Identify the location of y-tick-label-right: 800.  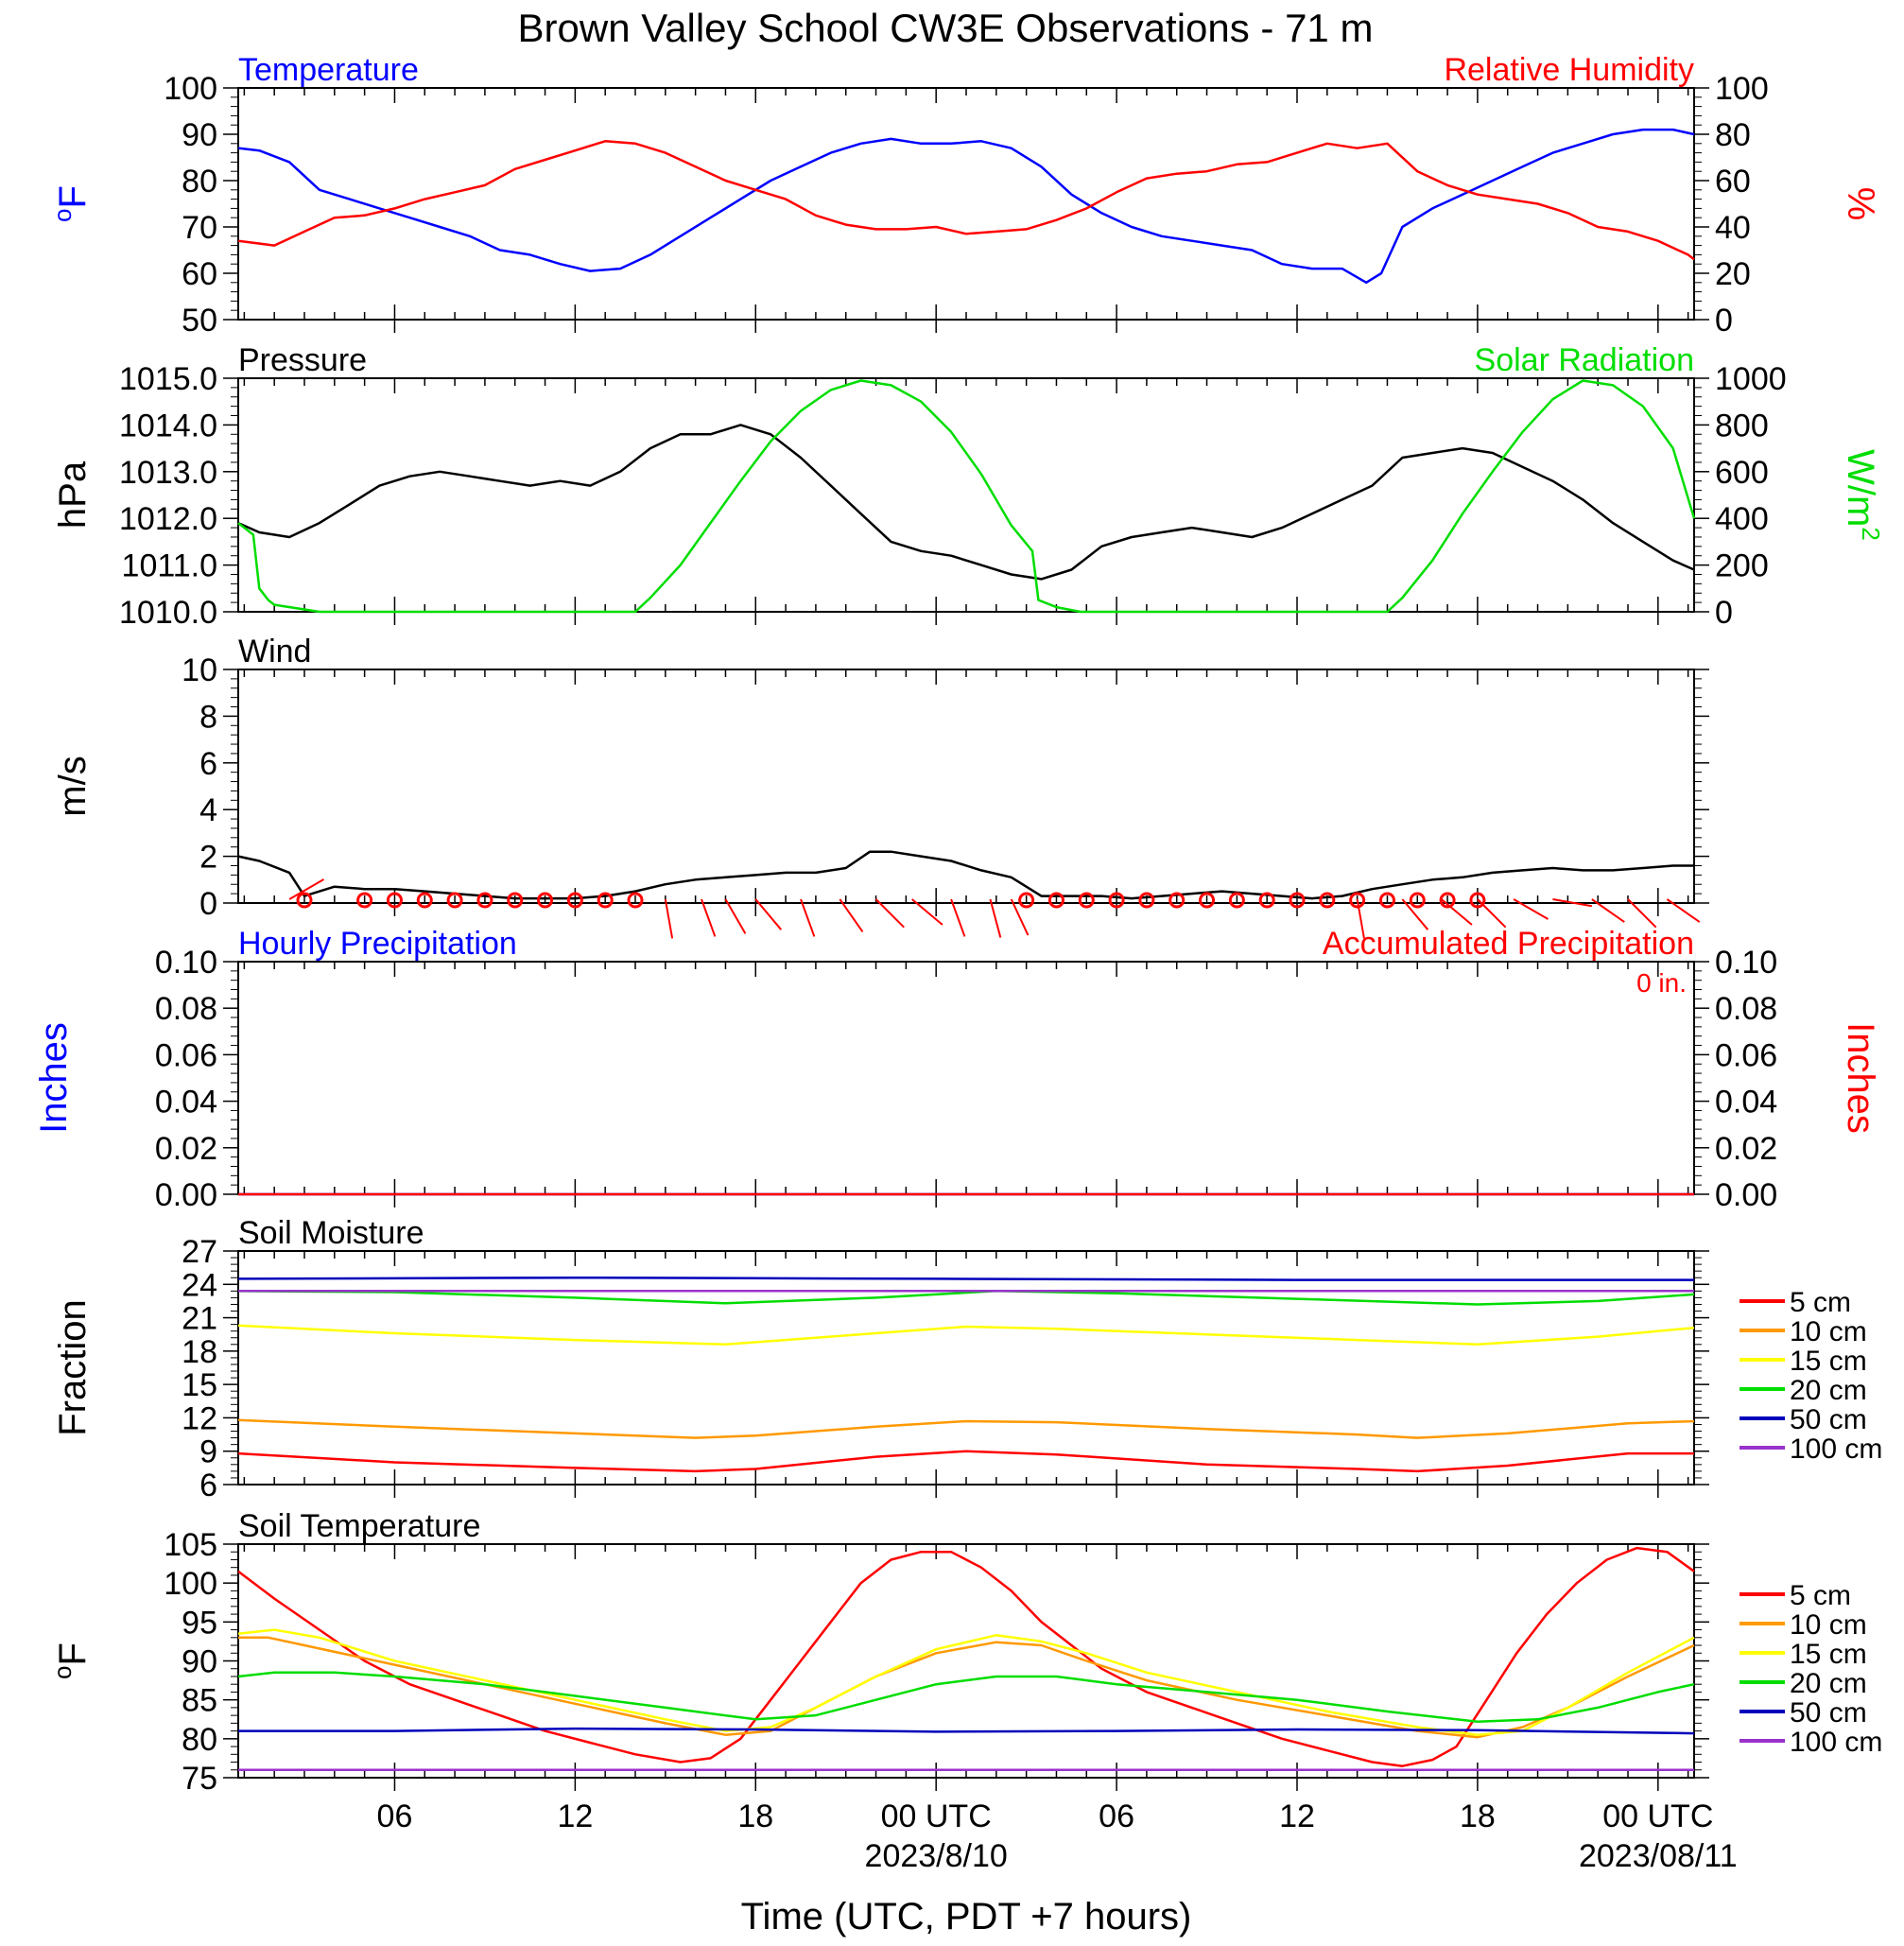
(1742, 426).